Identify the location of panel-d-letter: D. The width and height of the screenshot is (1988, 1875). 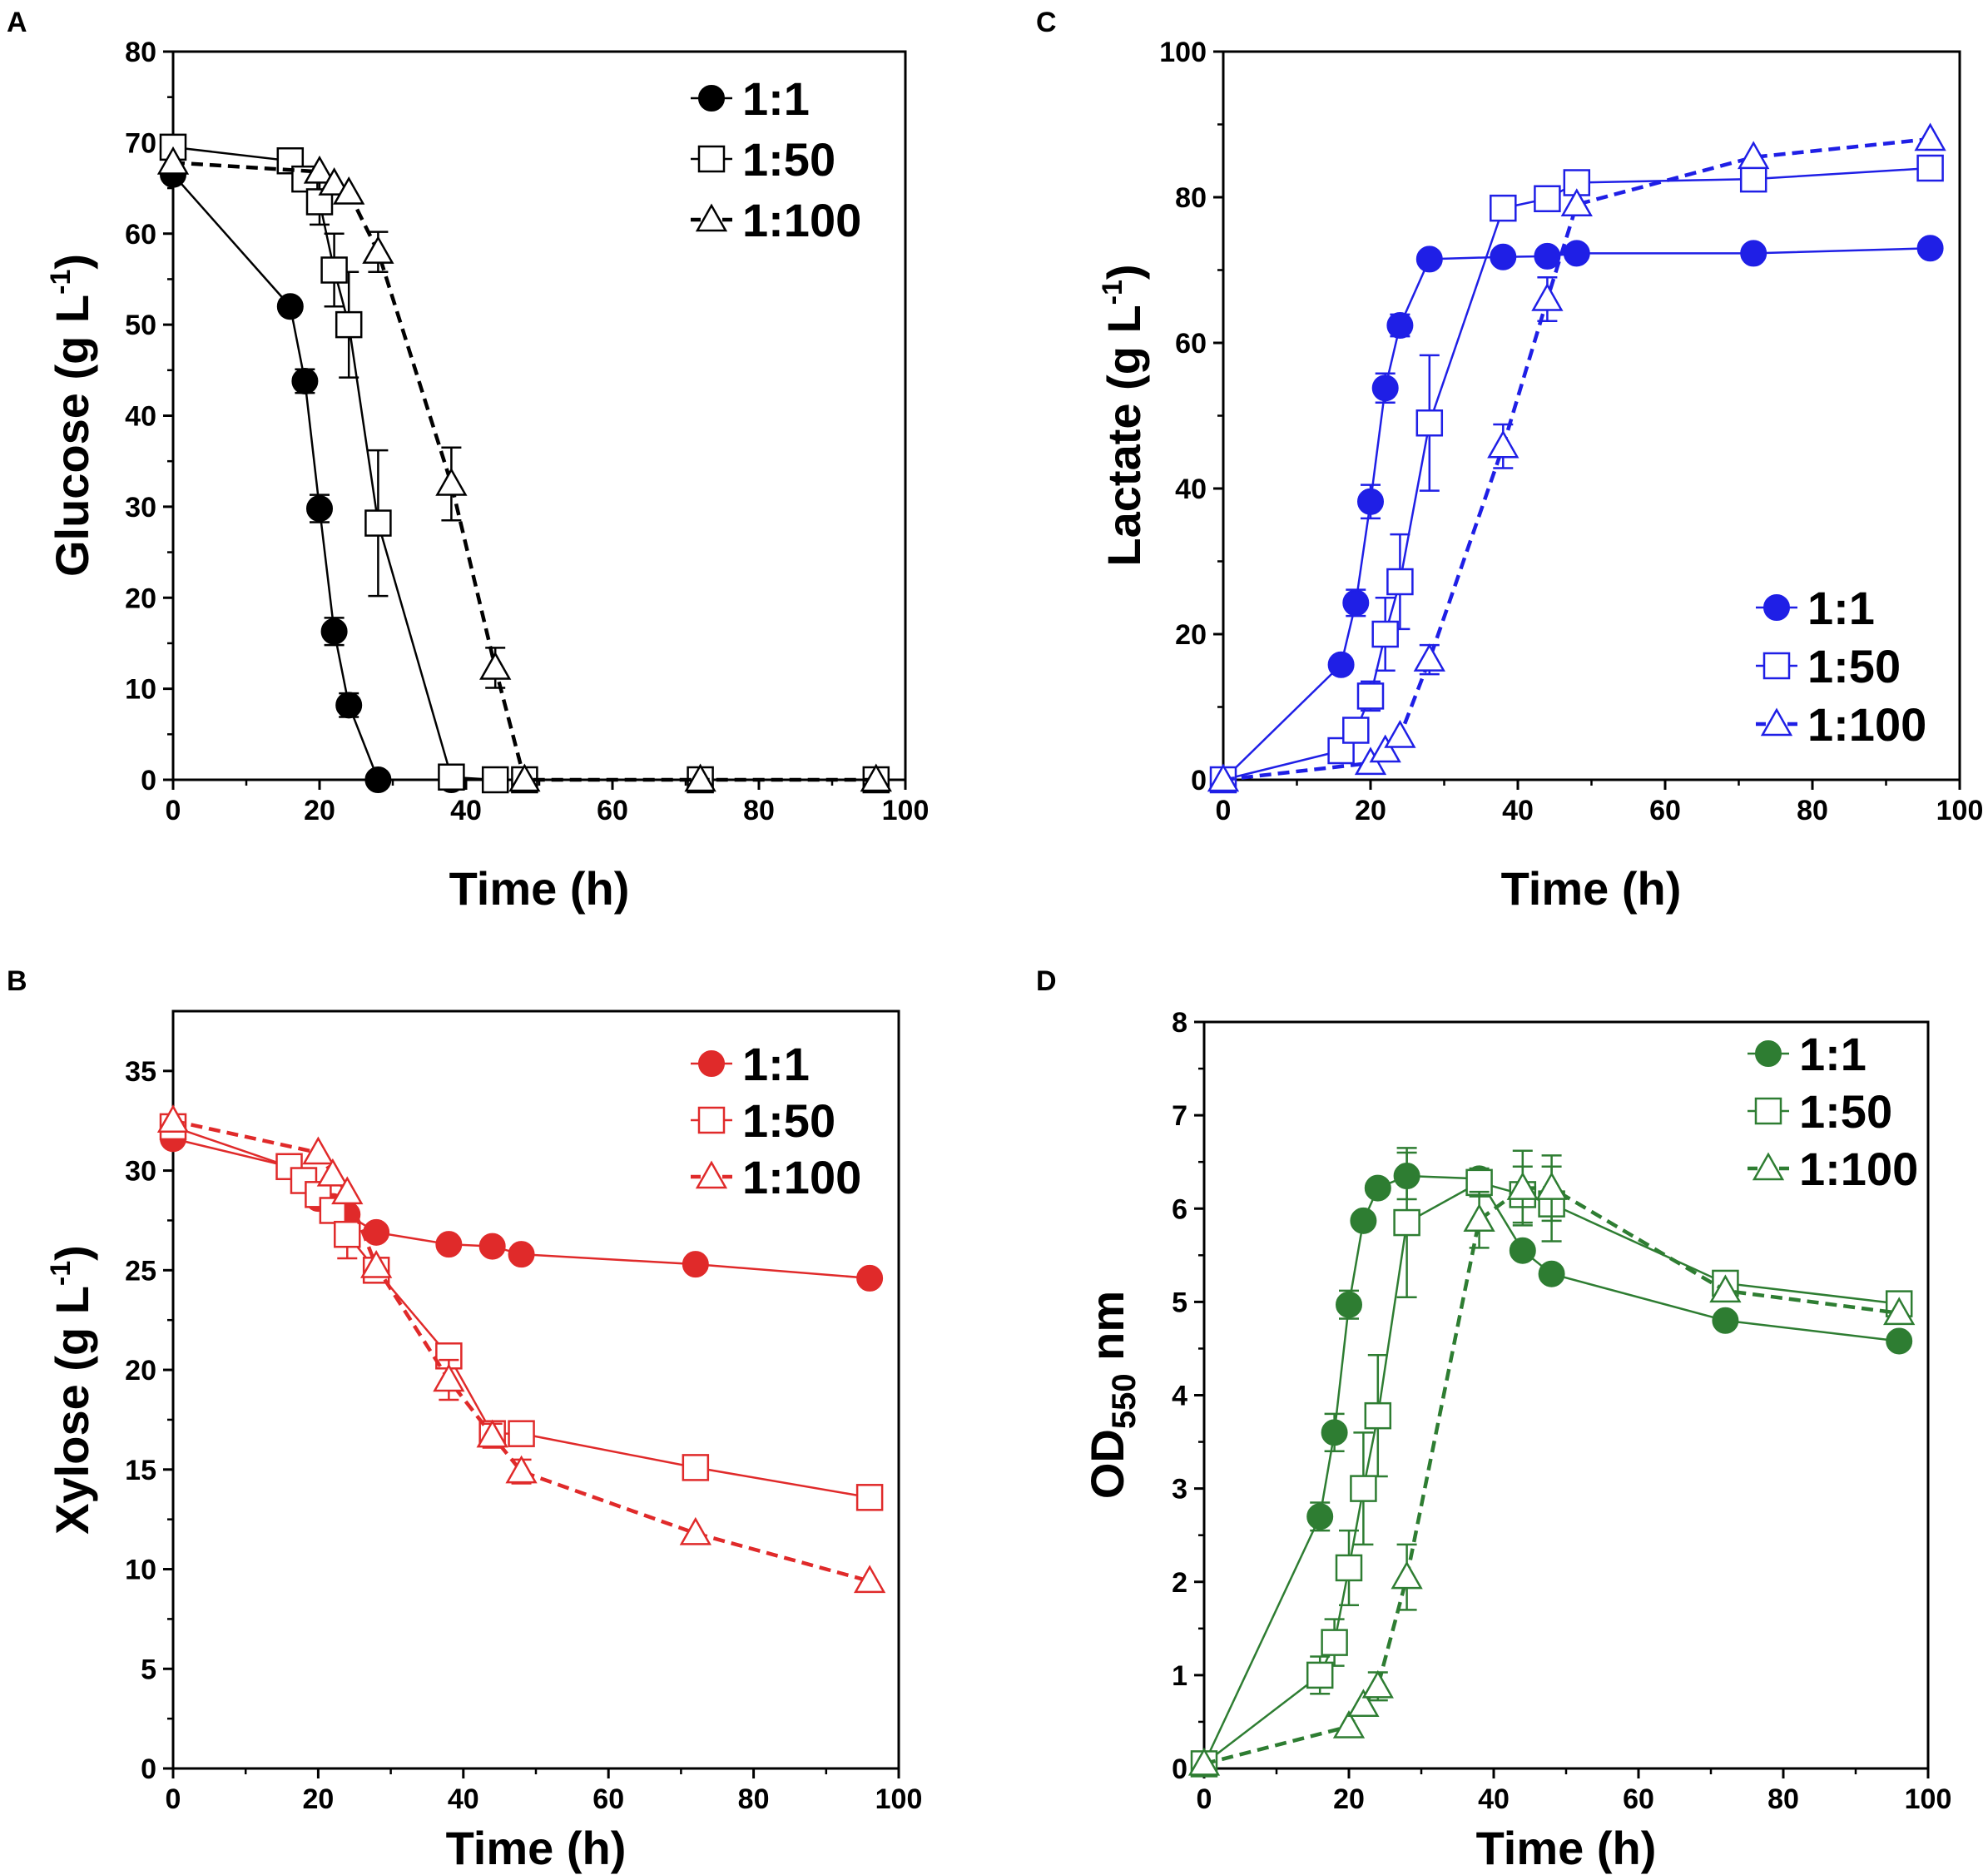
(1046, 981).